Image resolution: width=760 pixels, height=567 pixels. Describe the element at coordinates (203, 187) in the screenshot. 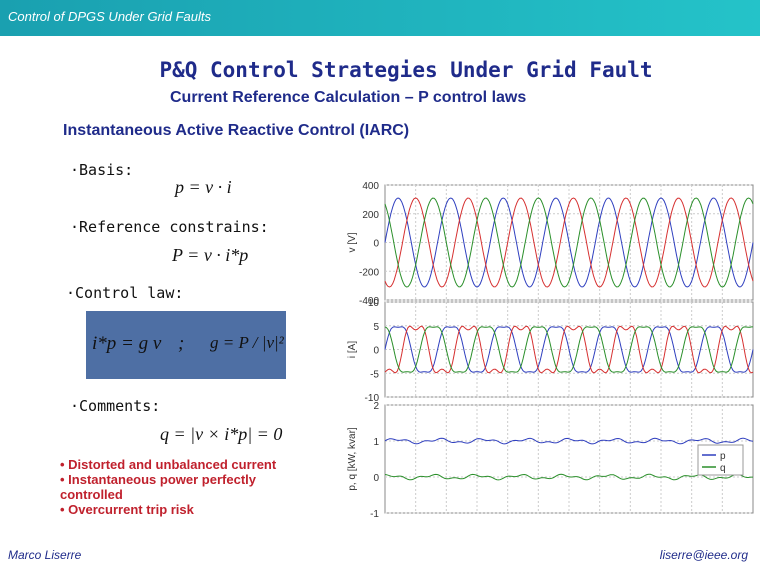

I see `equation-basis: p = v · i` at that location.